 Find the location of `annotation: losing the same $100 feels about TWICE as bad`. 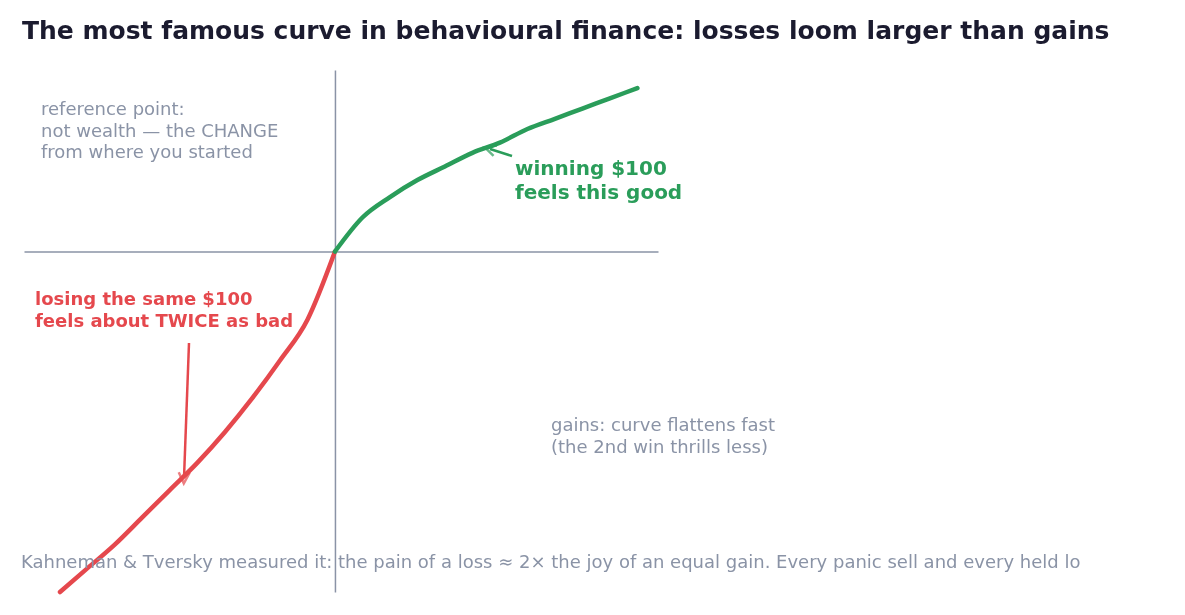

annotation: losing the same $100 feels about TWICE as bad is located at coordinates (164, 309).